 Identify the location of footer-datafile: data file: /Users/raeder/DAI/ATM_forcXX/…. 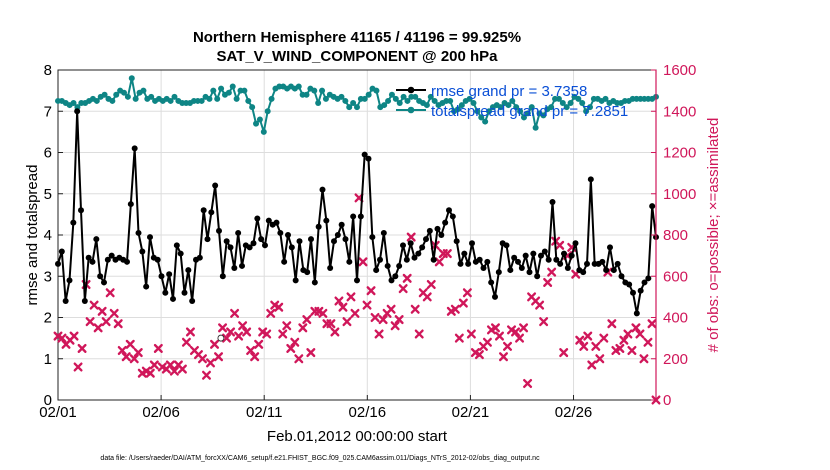
(320, 458).